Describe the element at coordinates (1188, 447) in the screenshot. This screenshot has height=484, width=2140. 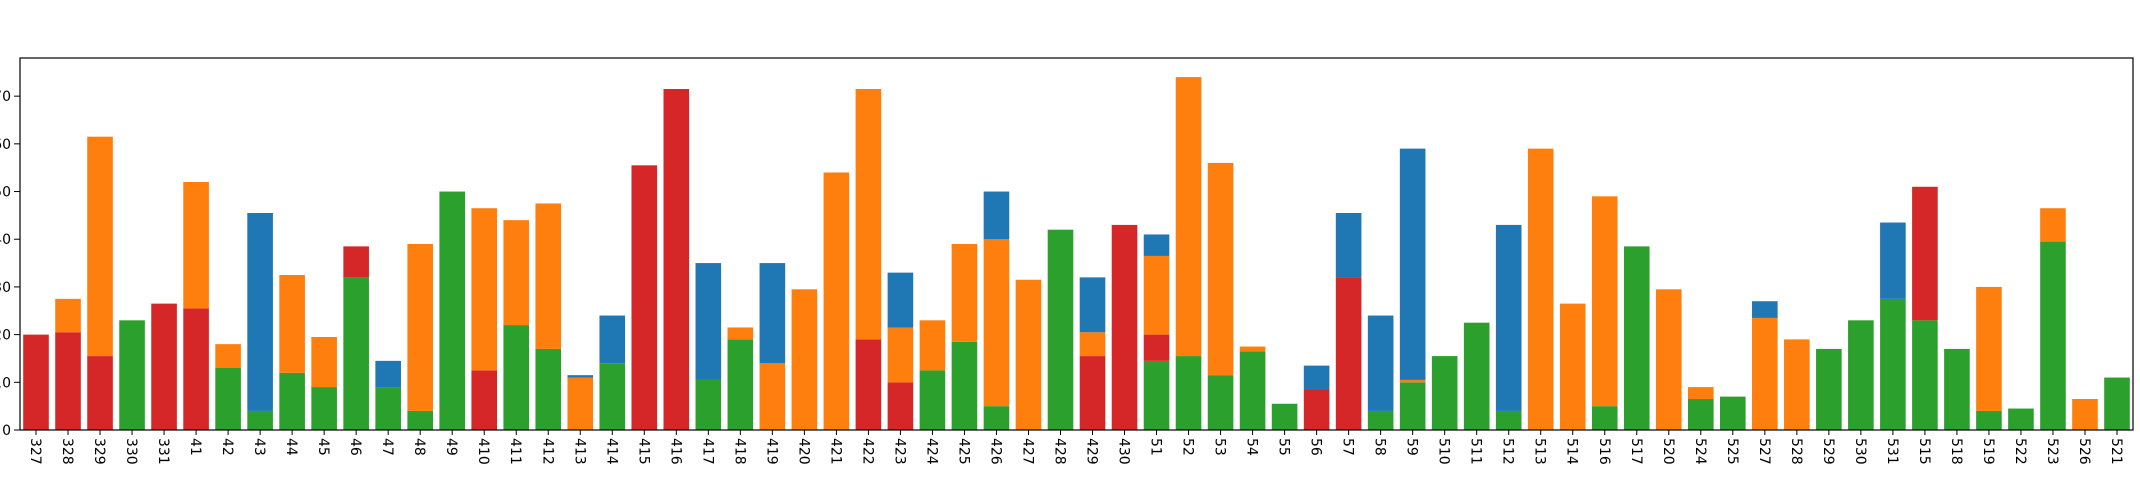
I see `x-tick-label: 52` at that location.